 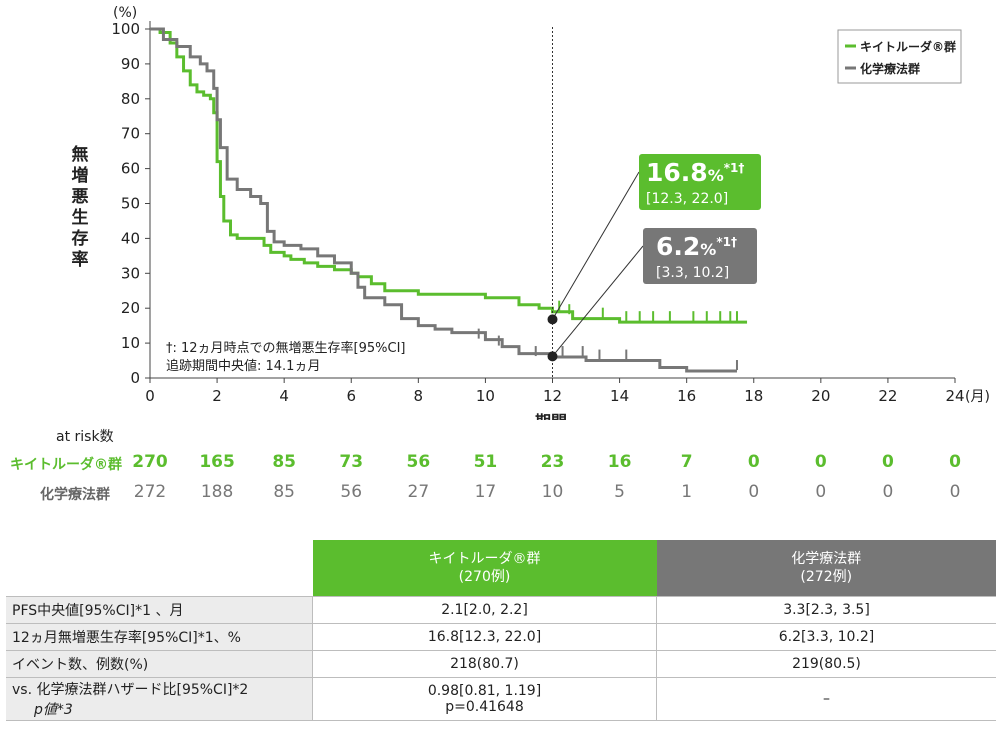 I want to click on x-tick-label: 2, so click(x=217, y=396).